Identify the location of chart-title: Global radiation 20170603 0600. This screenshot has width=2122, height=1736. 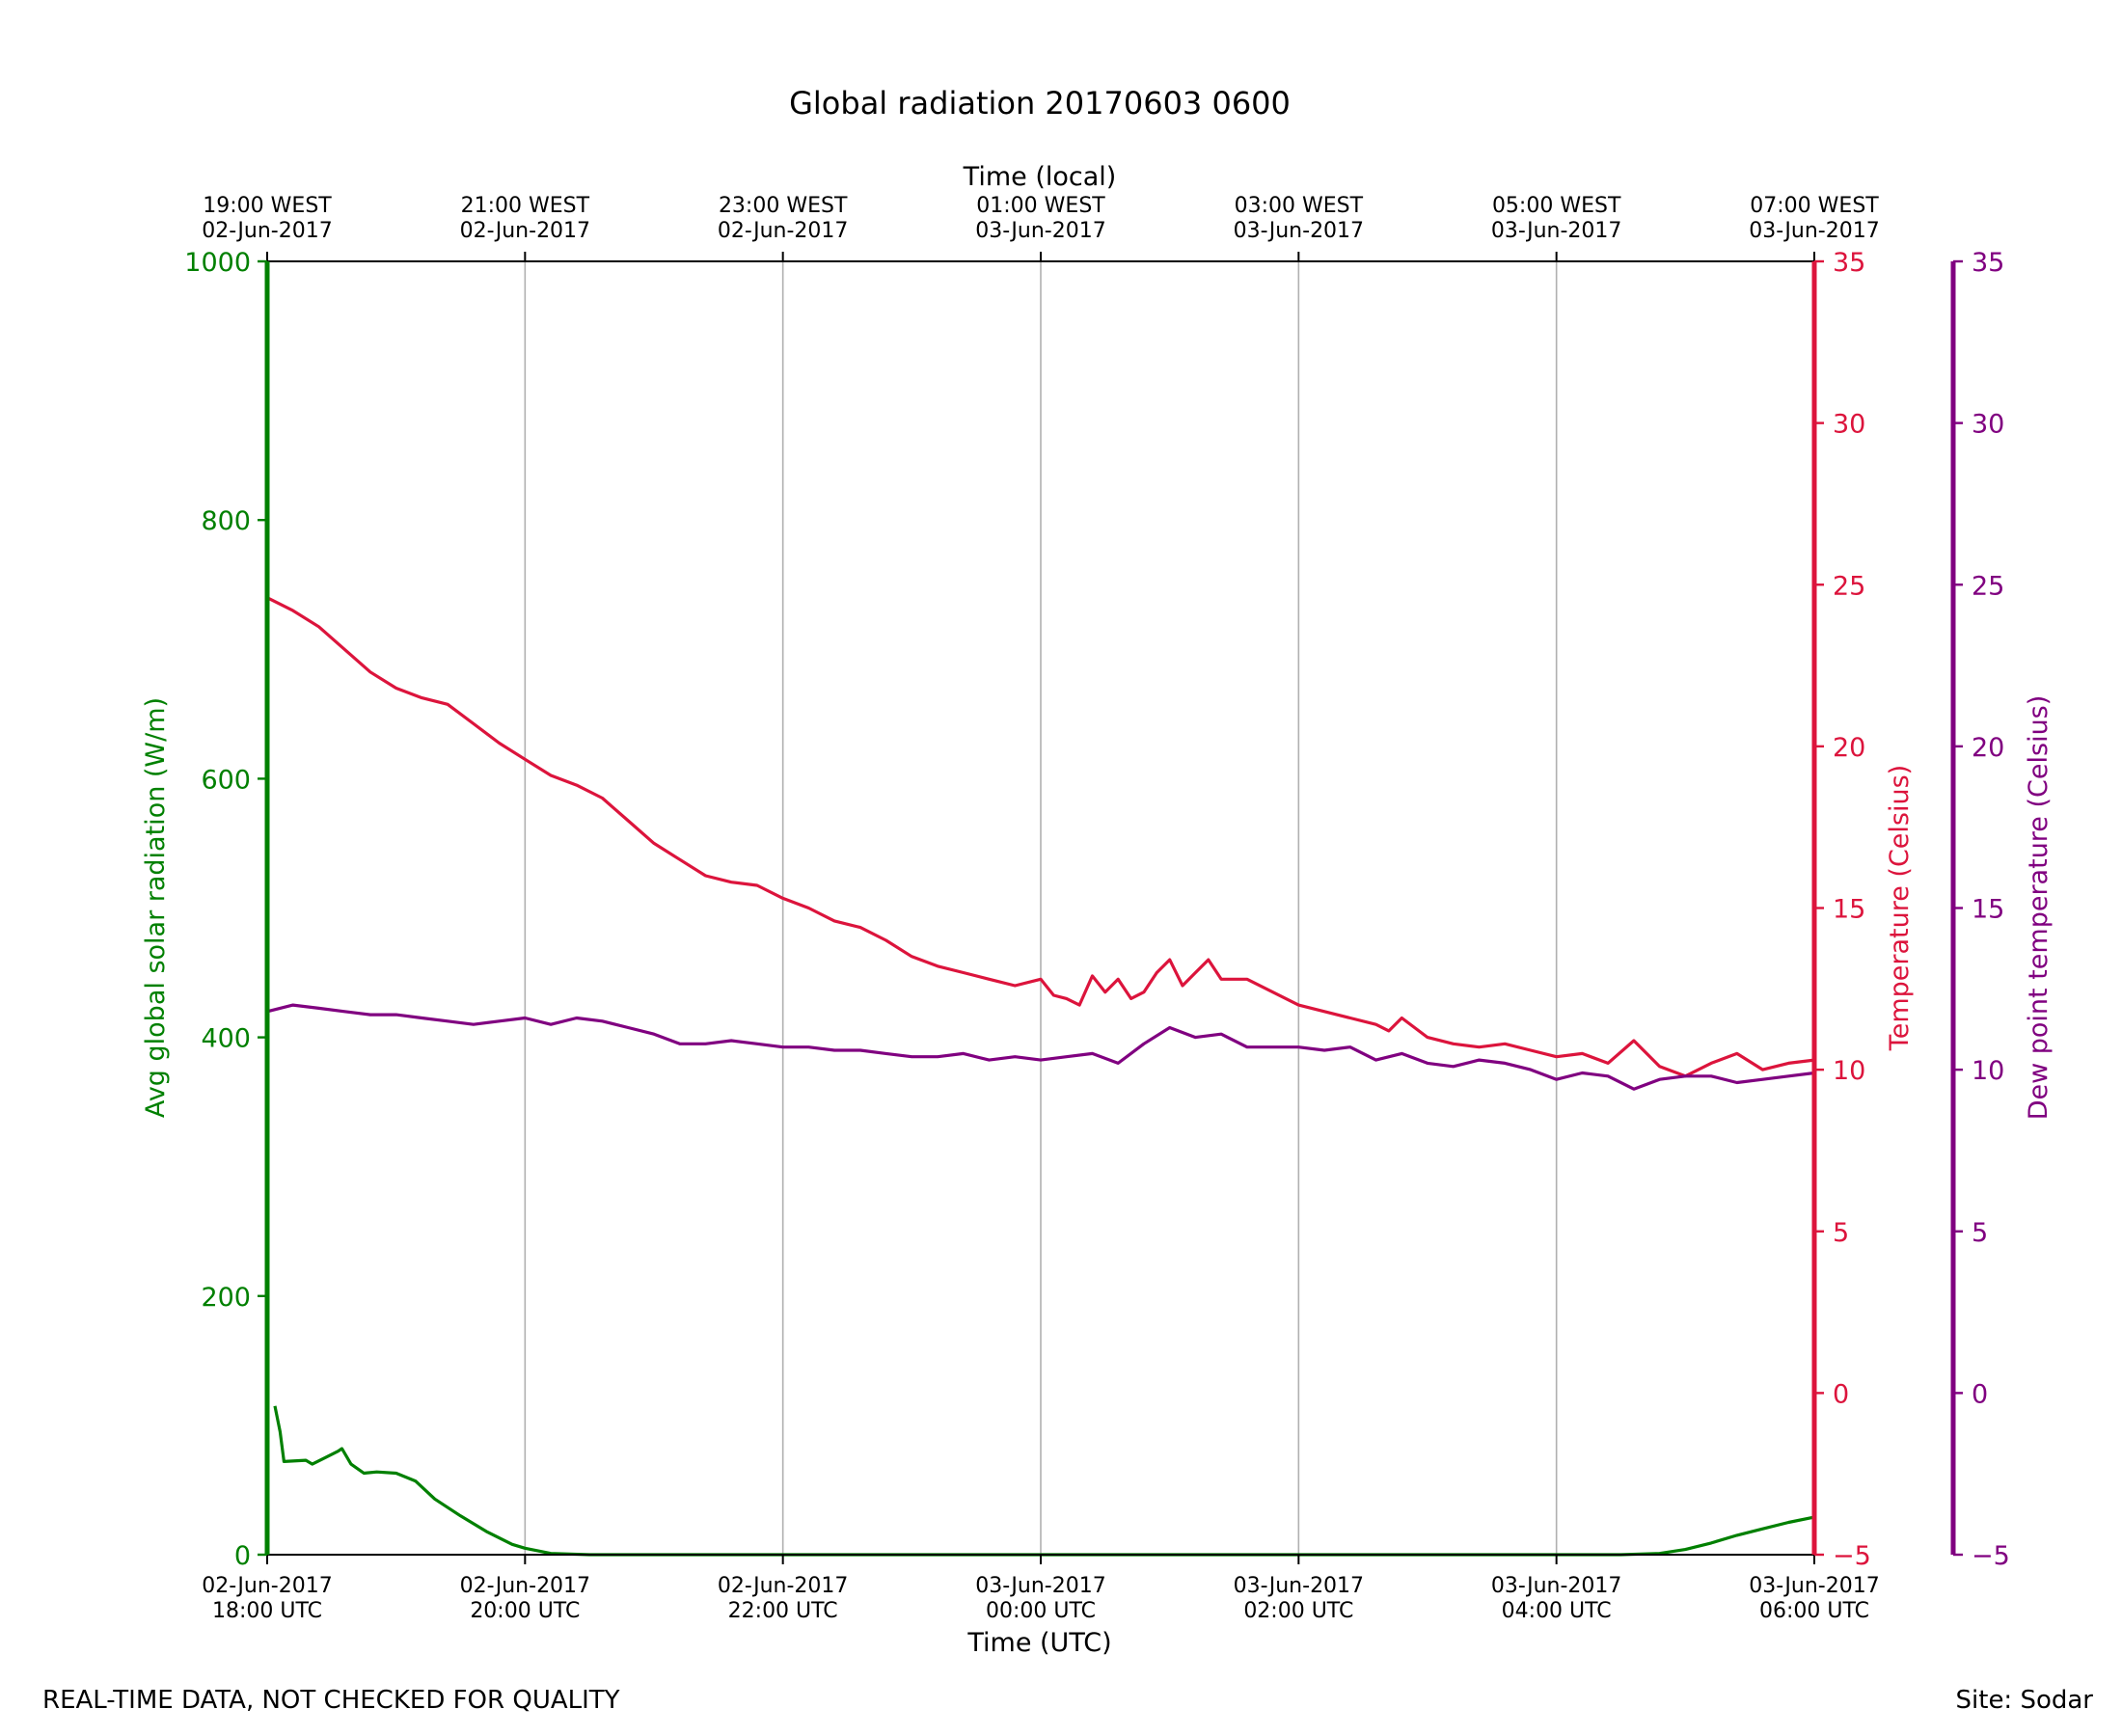
(1040, 103).